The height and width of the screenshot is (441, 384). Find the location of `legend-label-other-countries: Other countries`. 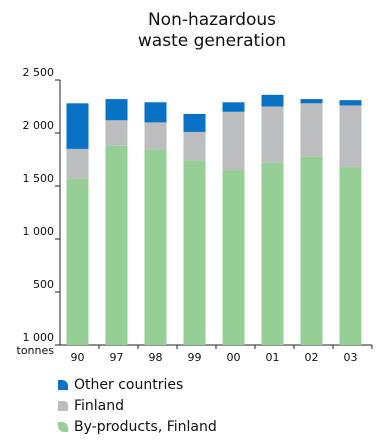

legend-label-other-countries: Other countries is located at coordinates (129, 384).